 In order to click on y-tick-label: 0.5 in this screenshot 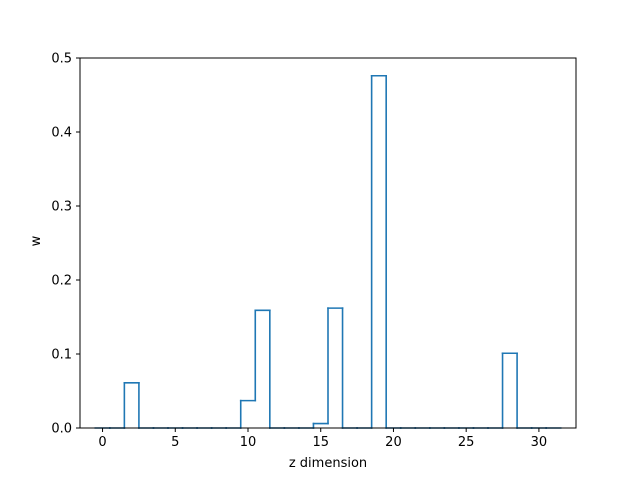, I will do `click(61, 59)`.